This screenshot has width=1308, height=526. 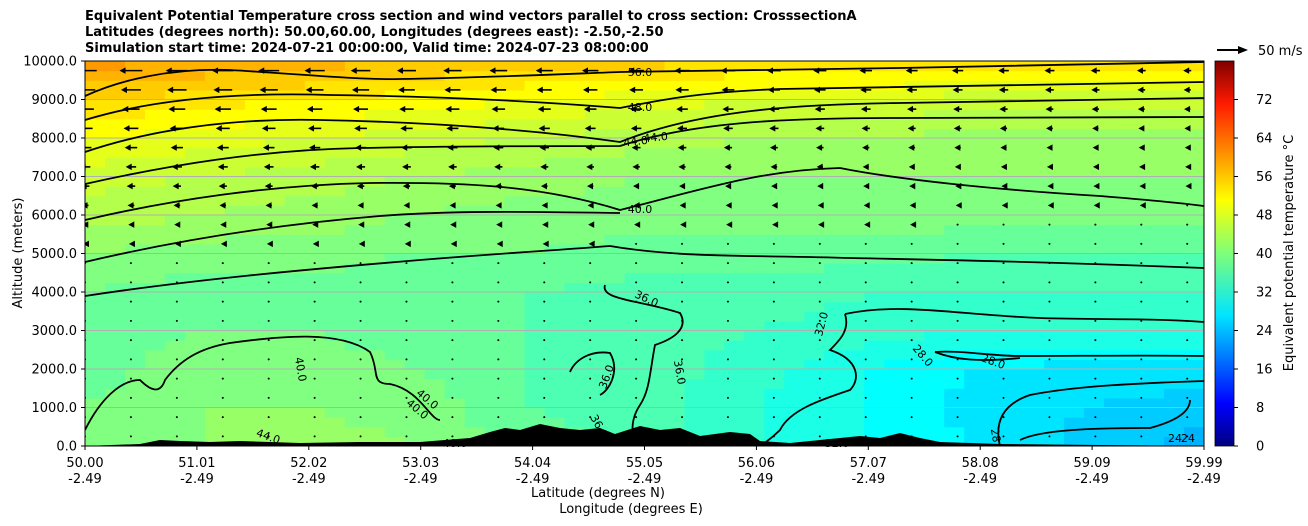 I want to click on colorbar-tick-label: 64, so click(x=1264, y=139).